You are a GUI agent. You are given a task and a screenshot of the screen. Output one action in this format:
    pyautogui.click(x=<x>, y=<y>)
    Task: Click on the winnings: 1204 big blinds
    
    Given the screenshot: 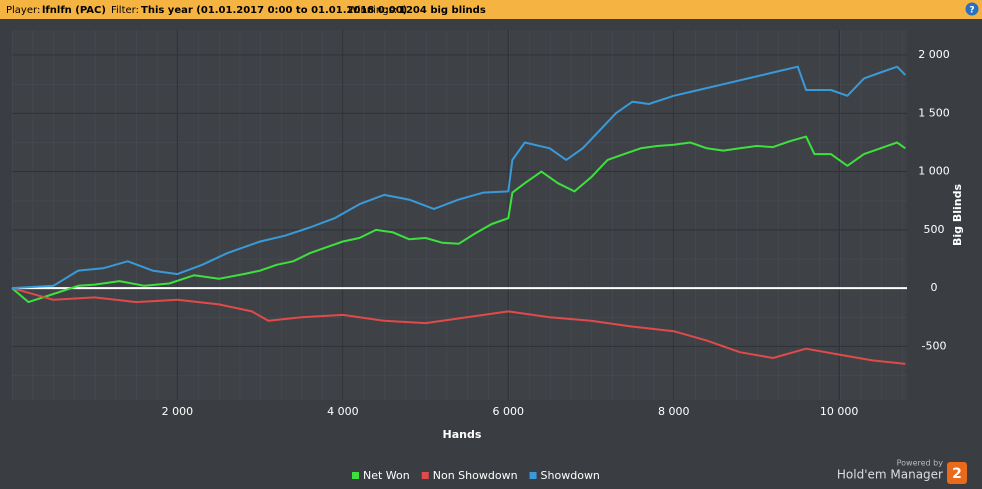 What is the action you would take?
    pyautogui.click(x=442, y=10)
    